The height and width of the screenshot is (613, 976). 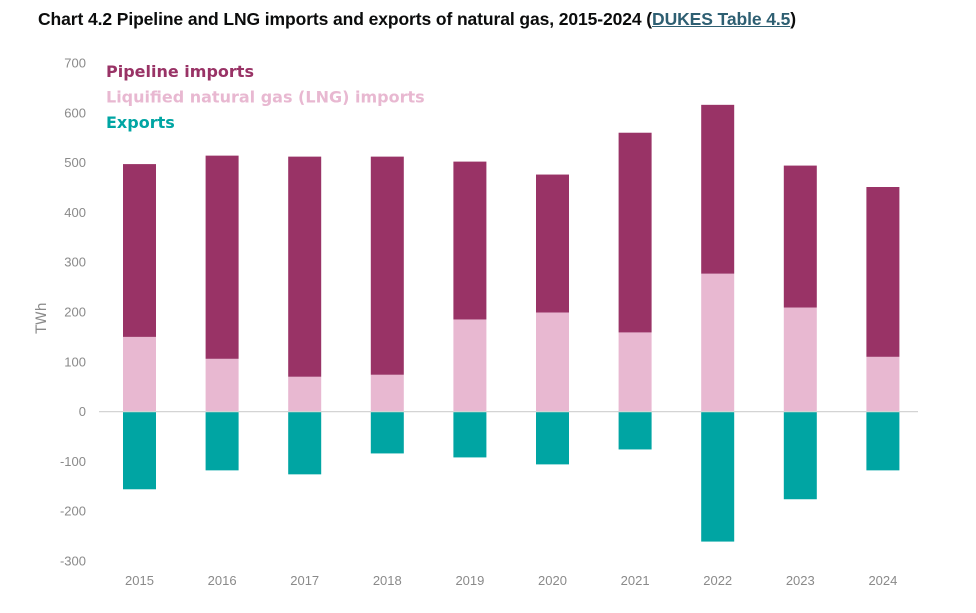 What do you see at coordinates (305, 266) in the screenshot?
I see `bar-pipeline-imports-2017` at bounding box center [305, 266].